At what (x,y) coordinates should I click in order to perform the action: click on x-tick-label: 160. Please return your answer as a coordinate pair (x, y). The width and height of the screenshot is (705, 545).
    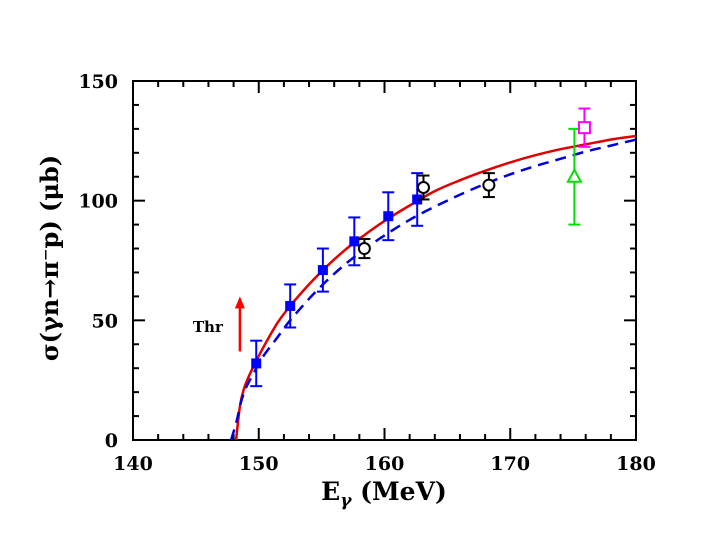
    Looking at the image, I should click on (385, 464).